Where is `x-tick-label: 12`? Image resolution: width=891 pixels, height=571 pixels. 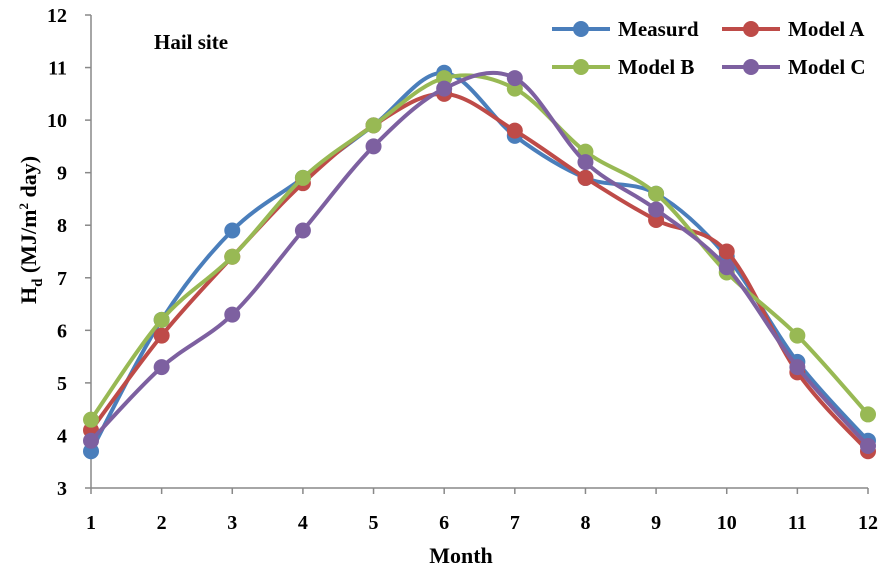 x-tick-label: 12 is located at coordinates (868, 523).